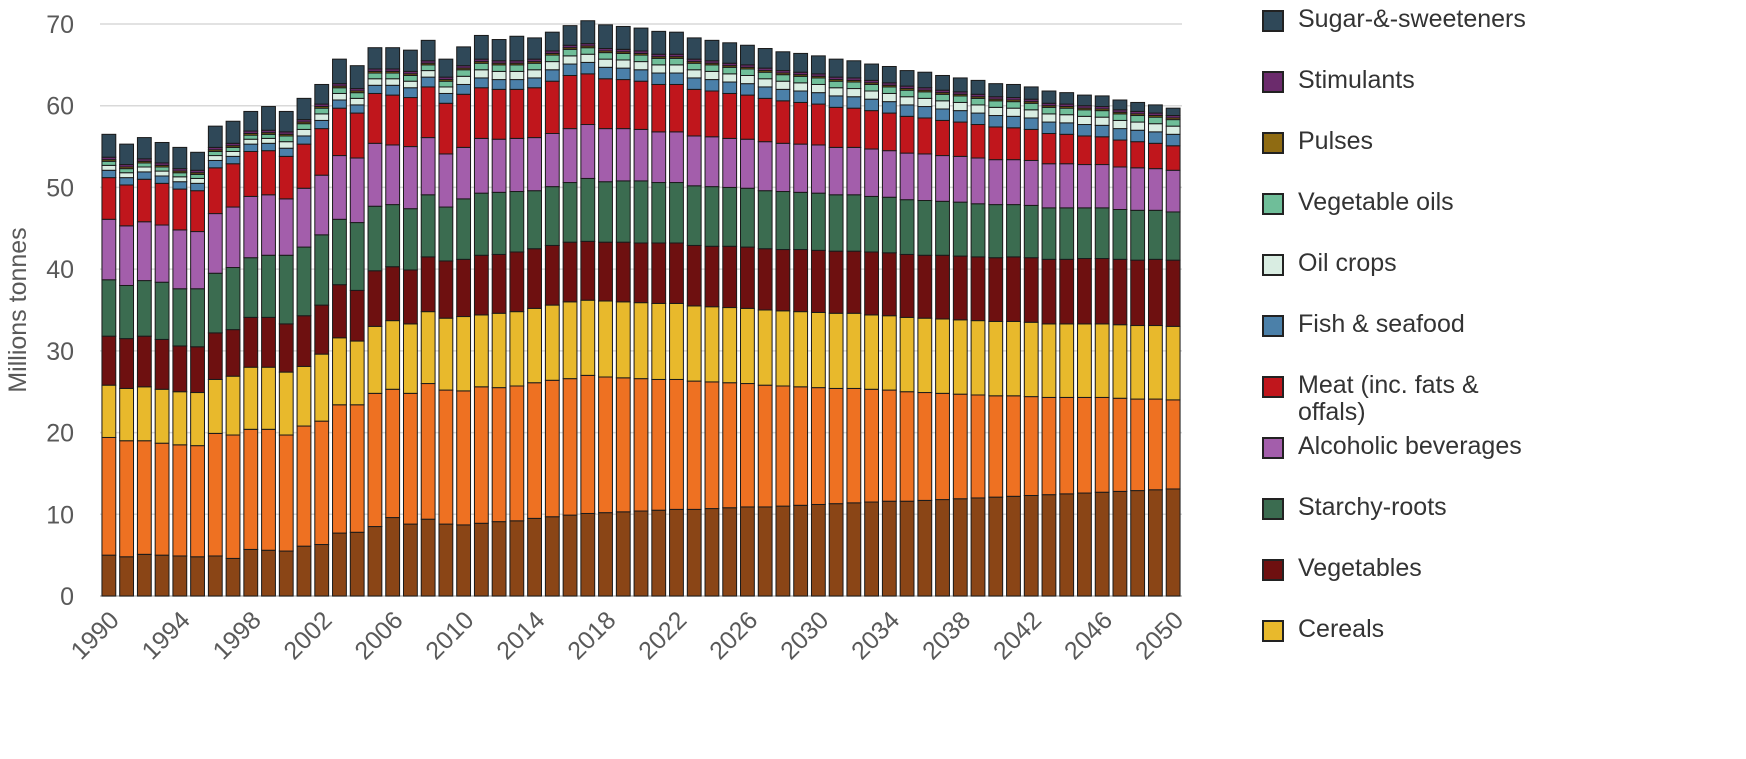 The width and height of the screenshot is (1746, 759). What do you see at coordinates (733, 635) in the screenshot?
I see `x-tick-label: 2026` at bounding box center [733, 635].